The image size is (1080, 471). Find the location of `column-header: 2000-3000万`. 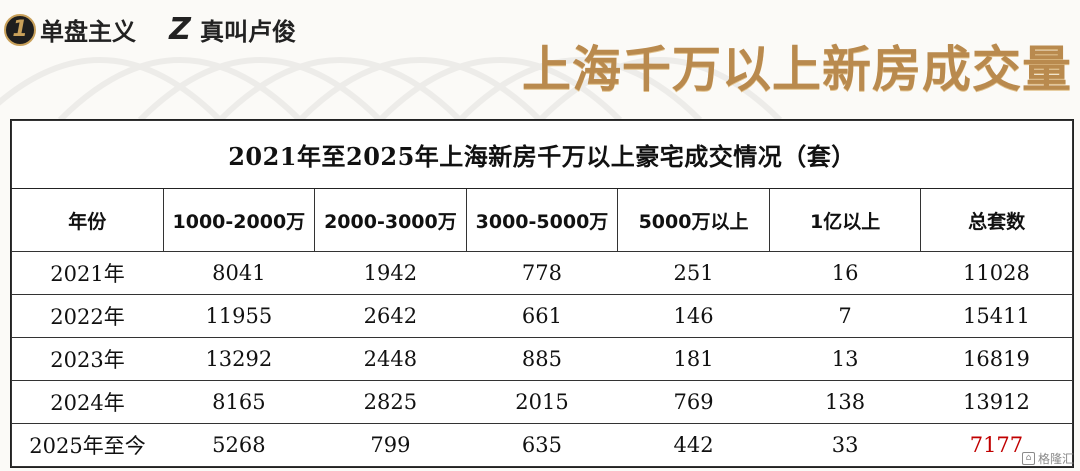

column-header: 2000-3000万 is located at coordinates (390, 220).